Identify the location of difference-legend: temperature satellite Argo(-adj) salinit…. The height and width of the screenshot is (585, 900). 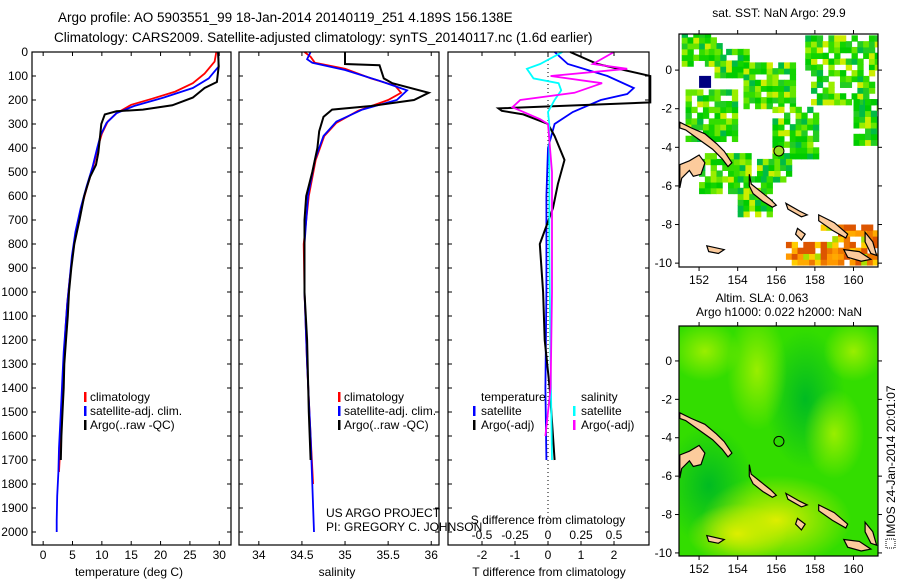
(553, 411).